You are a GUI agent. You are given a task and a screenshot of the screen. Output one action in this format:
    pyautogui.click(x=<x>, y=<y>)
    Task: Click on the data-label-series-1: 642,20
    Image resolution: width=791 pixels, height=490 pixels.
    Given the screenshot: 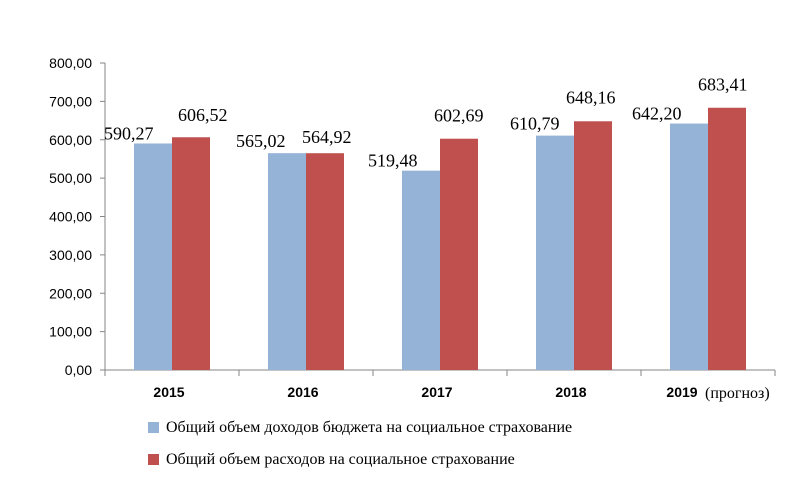 What is the action you would take?
    pyautogui.click(x=657, y=114)
    